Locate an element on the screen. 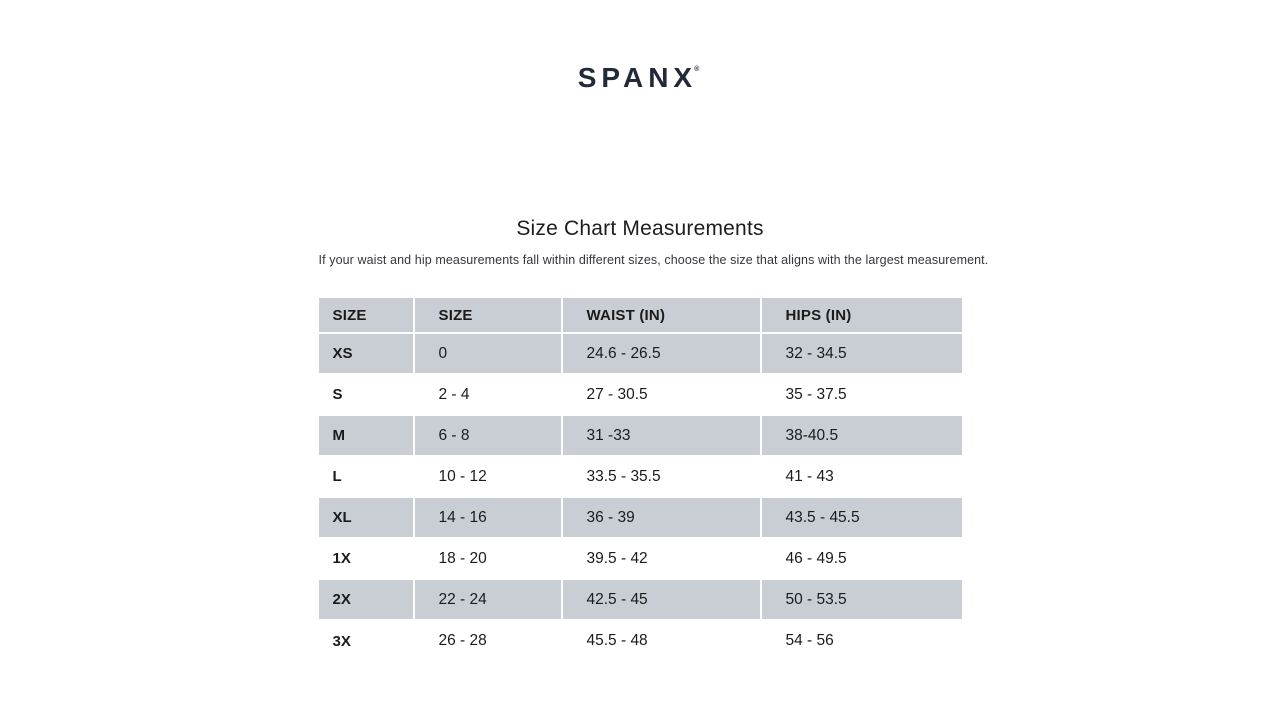 The image size is (1280, 720). page-header: SPANX® is located at coordinates (640, 78).